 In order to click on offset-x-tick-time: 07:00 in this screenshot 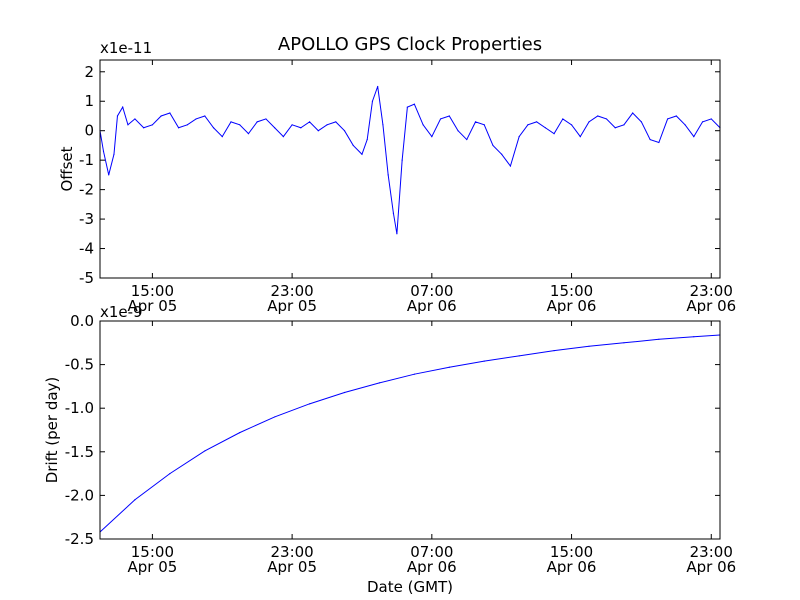, I will do `click(431, 291)`.